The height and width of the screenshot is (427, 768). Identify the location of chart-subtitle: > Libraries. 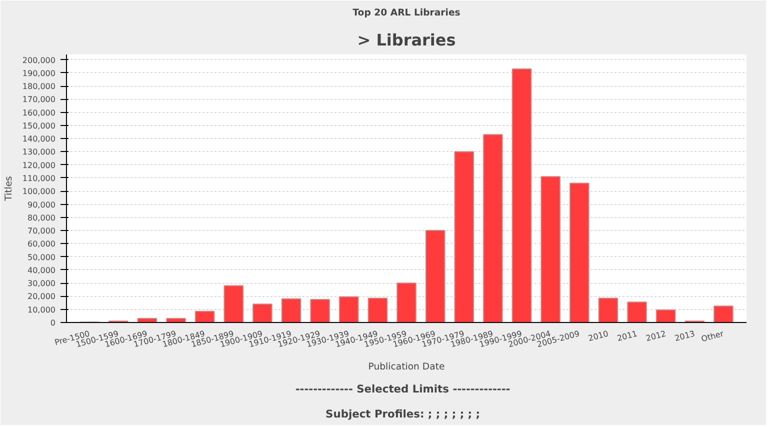
(406, 40).